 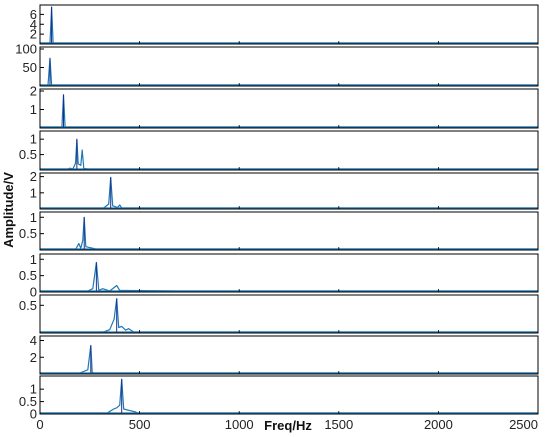 I want to click on panel-1: 246, so click(x=284, y=24).